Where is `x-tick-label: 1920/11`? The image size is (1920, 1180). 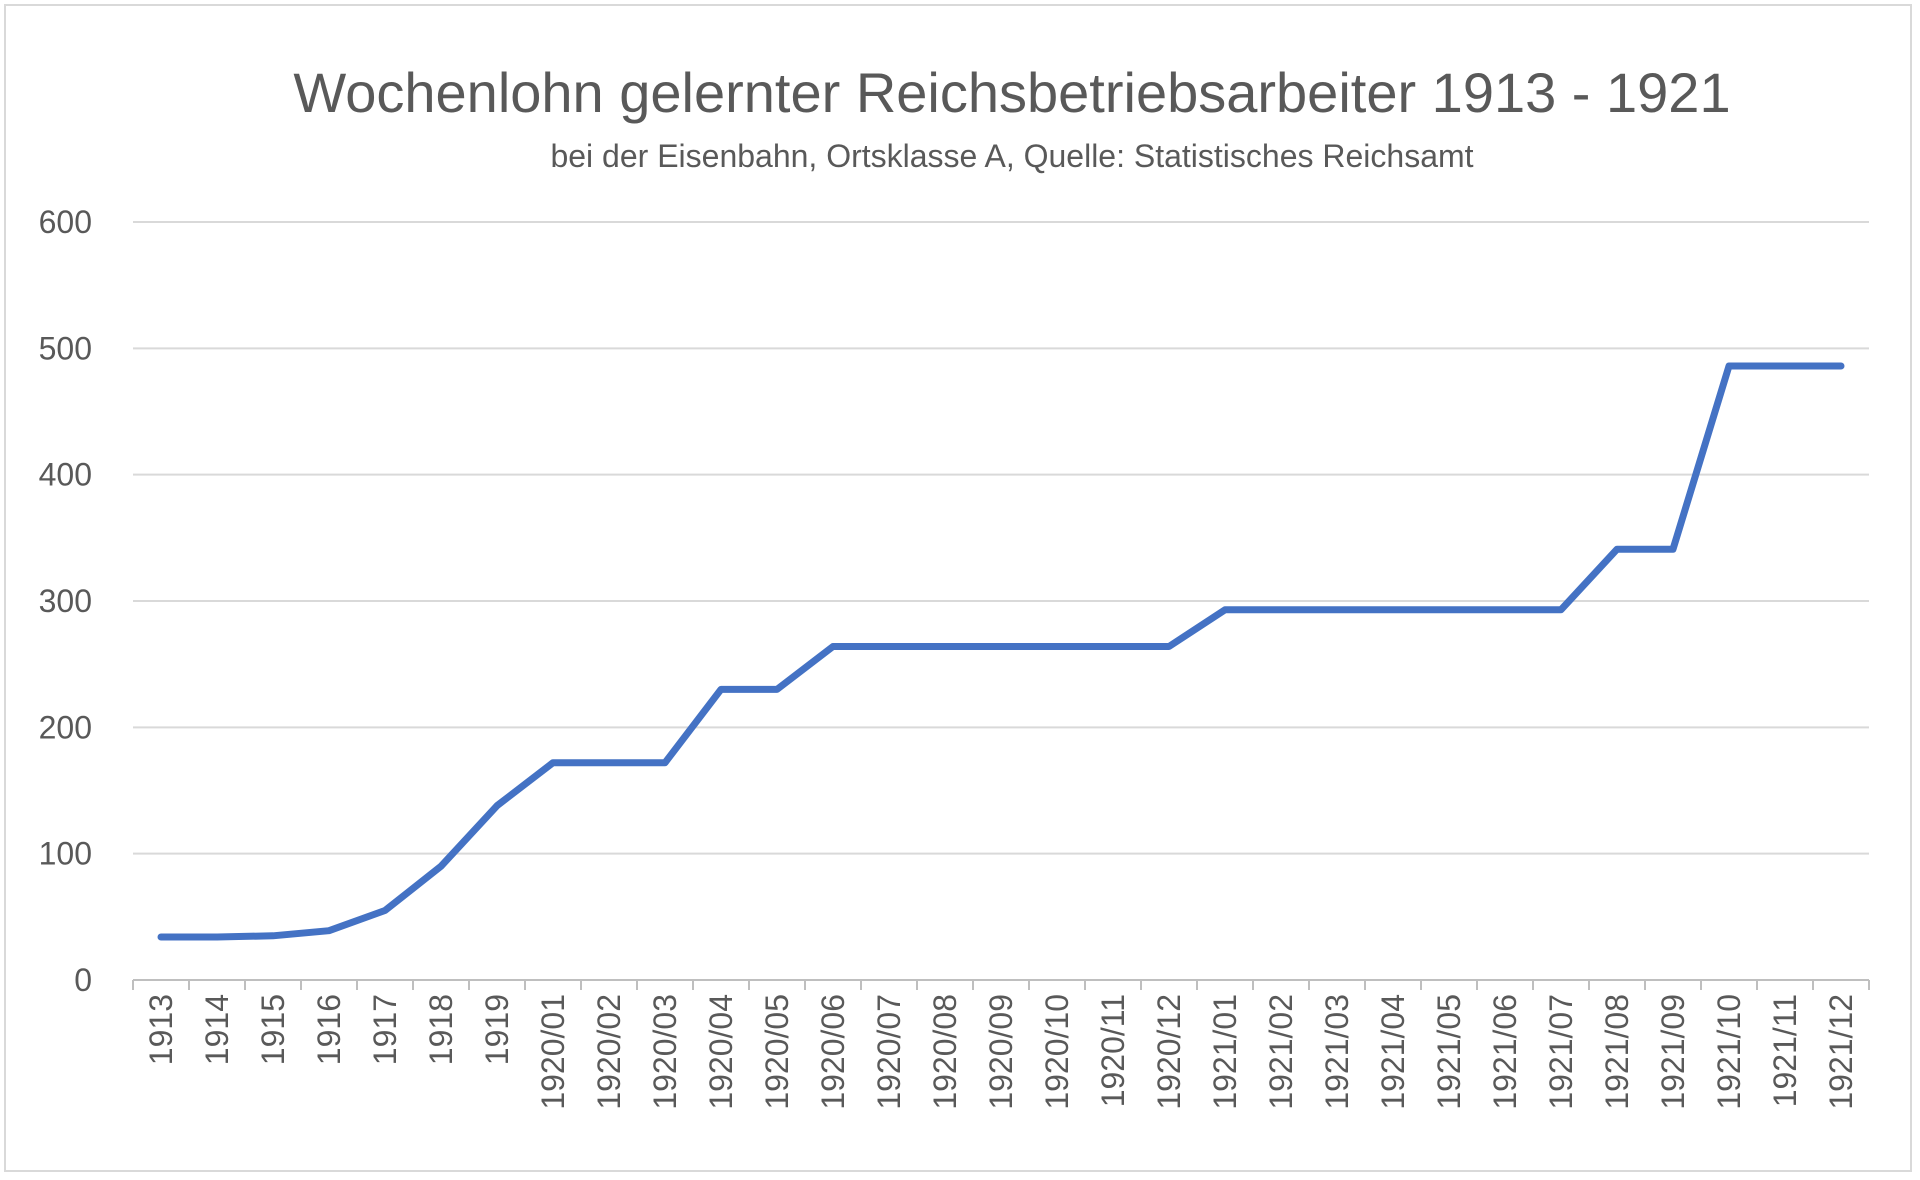
x-tick-label: 1920/11 is located at coordinates (1113, 1050).